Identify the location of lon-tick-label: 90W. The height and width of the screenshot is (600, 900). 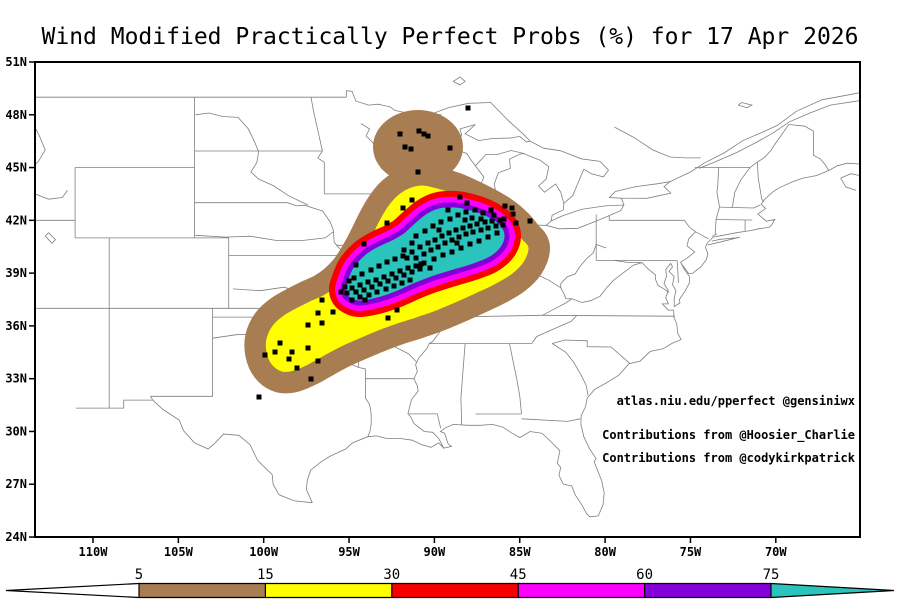
(435, 552).